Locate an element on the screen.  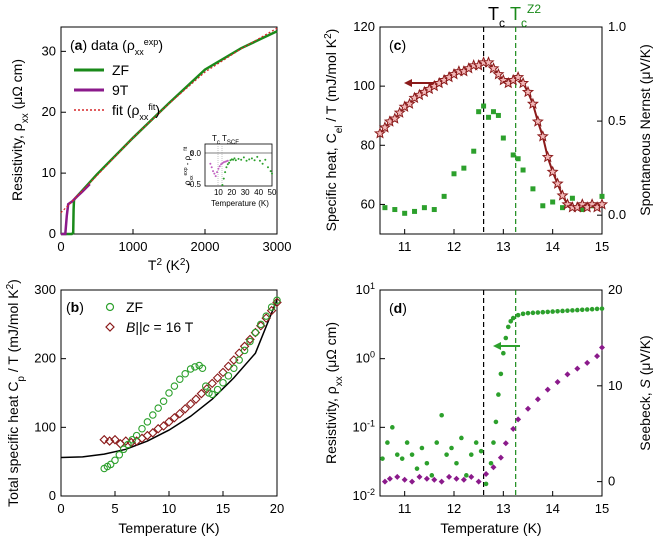
panel-c-tz2-label: TcZ2 is located at coordinates (525, 16).